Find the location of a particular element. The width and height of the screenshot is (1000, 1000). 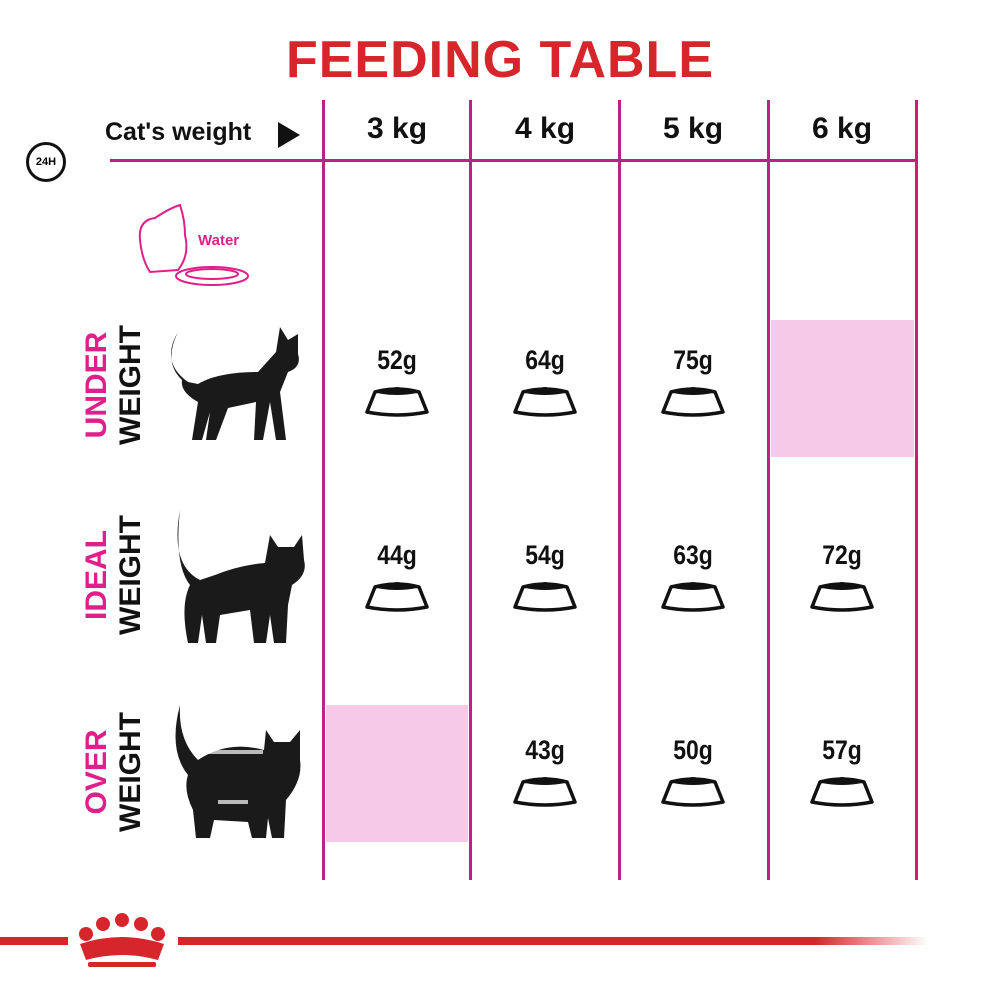

grams-value: 44g is located at coordinates (397, 555).